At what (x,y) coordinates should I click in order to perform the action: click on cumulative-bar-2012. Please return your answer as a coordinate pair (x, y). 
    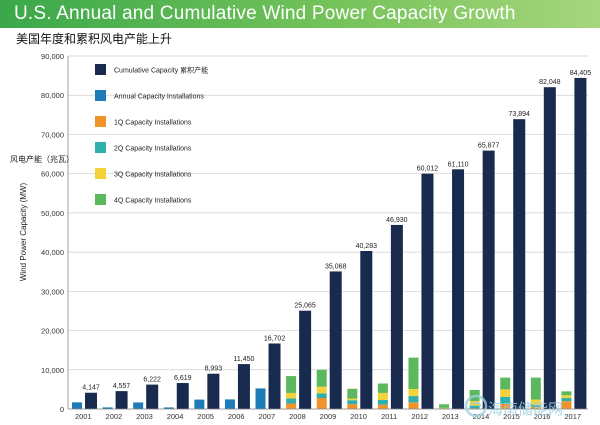
    Looking at the image, I should click on (427, 291).